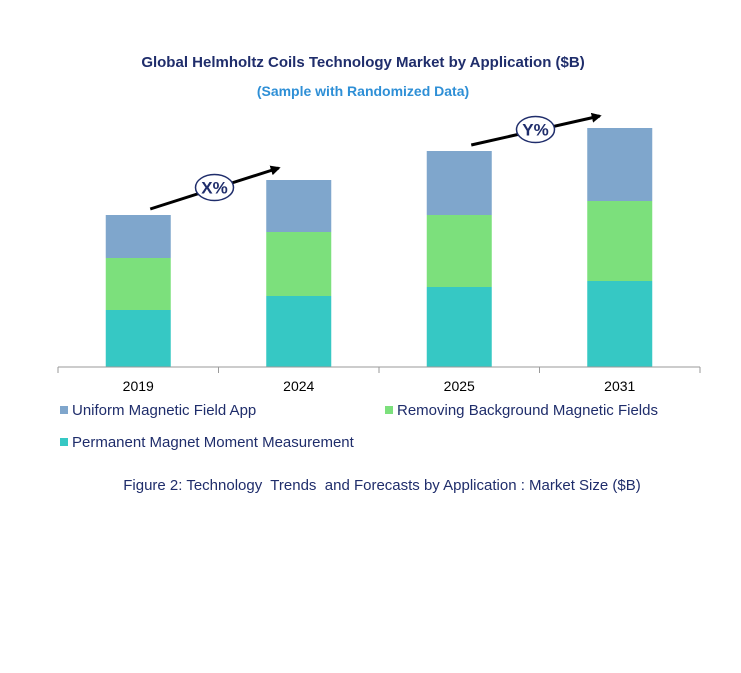 The image size is (741, 673). I want to click on legend-label-permanent-magnet-moment-measurement: Permanent Magnet Moment Measurement, so click(213, 442).